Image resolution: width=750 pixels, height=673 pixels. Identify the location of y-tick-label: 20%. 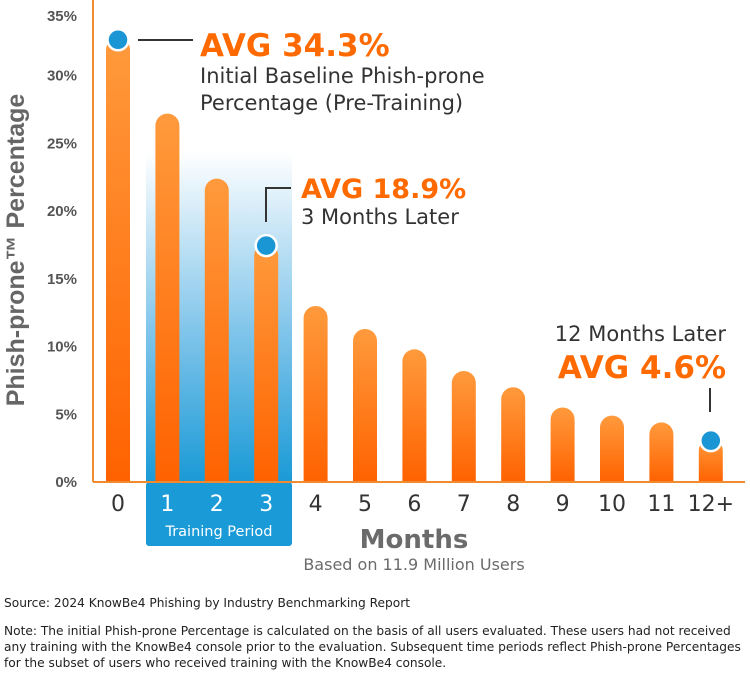
(62, 211).